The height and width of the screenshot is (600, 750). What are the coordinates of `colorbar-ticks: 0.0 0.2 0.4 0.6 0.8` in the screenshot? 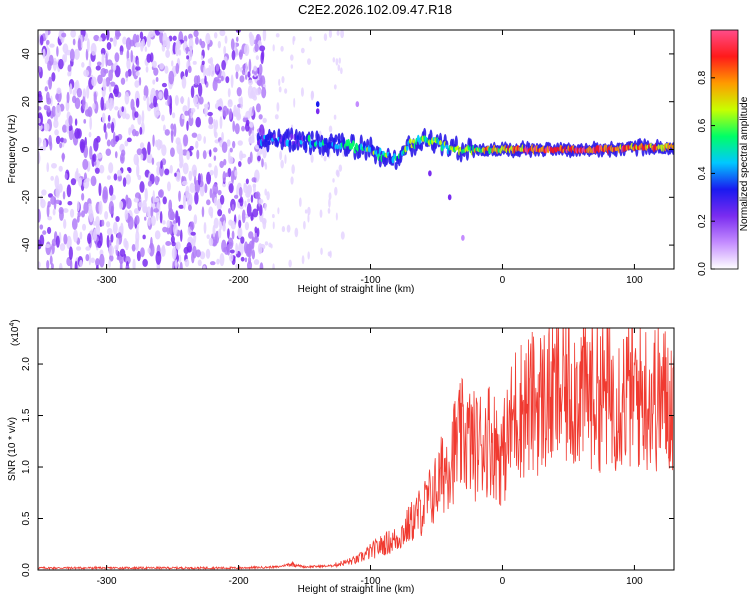 It's located at (706, 173).